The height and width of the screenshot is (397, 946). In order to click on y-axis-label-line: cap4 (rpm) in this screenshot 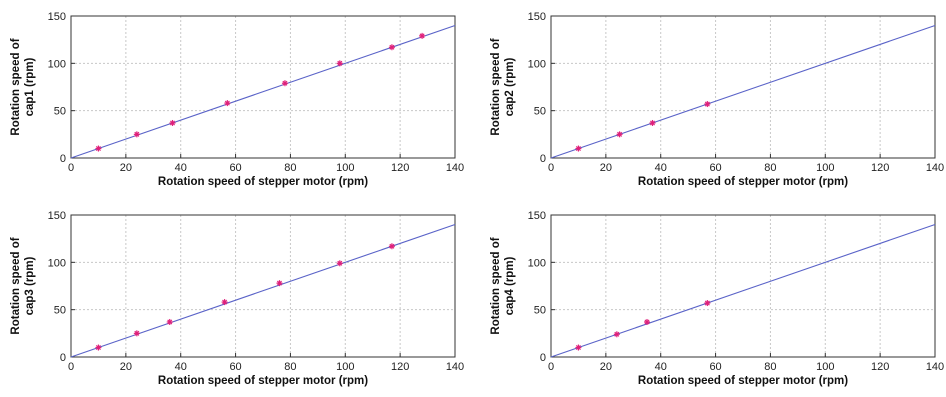, I will do `click(510, 285)`.